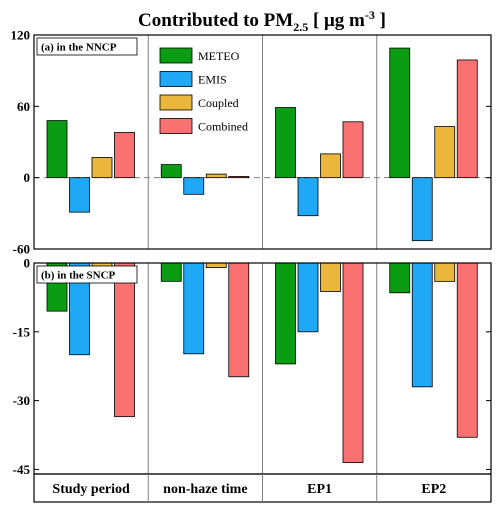  Describe the element at coordinates (79, 48) in the screenshot. I see `panel-label-text: (a) in the NNCP` at that location.